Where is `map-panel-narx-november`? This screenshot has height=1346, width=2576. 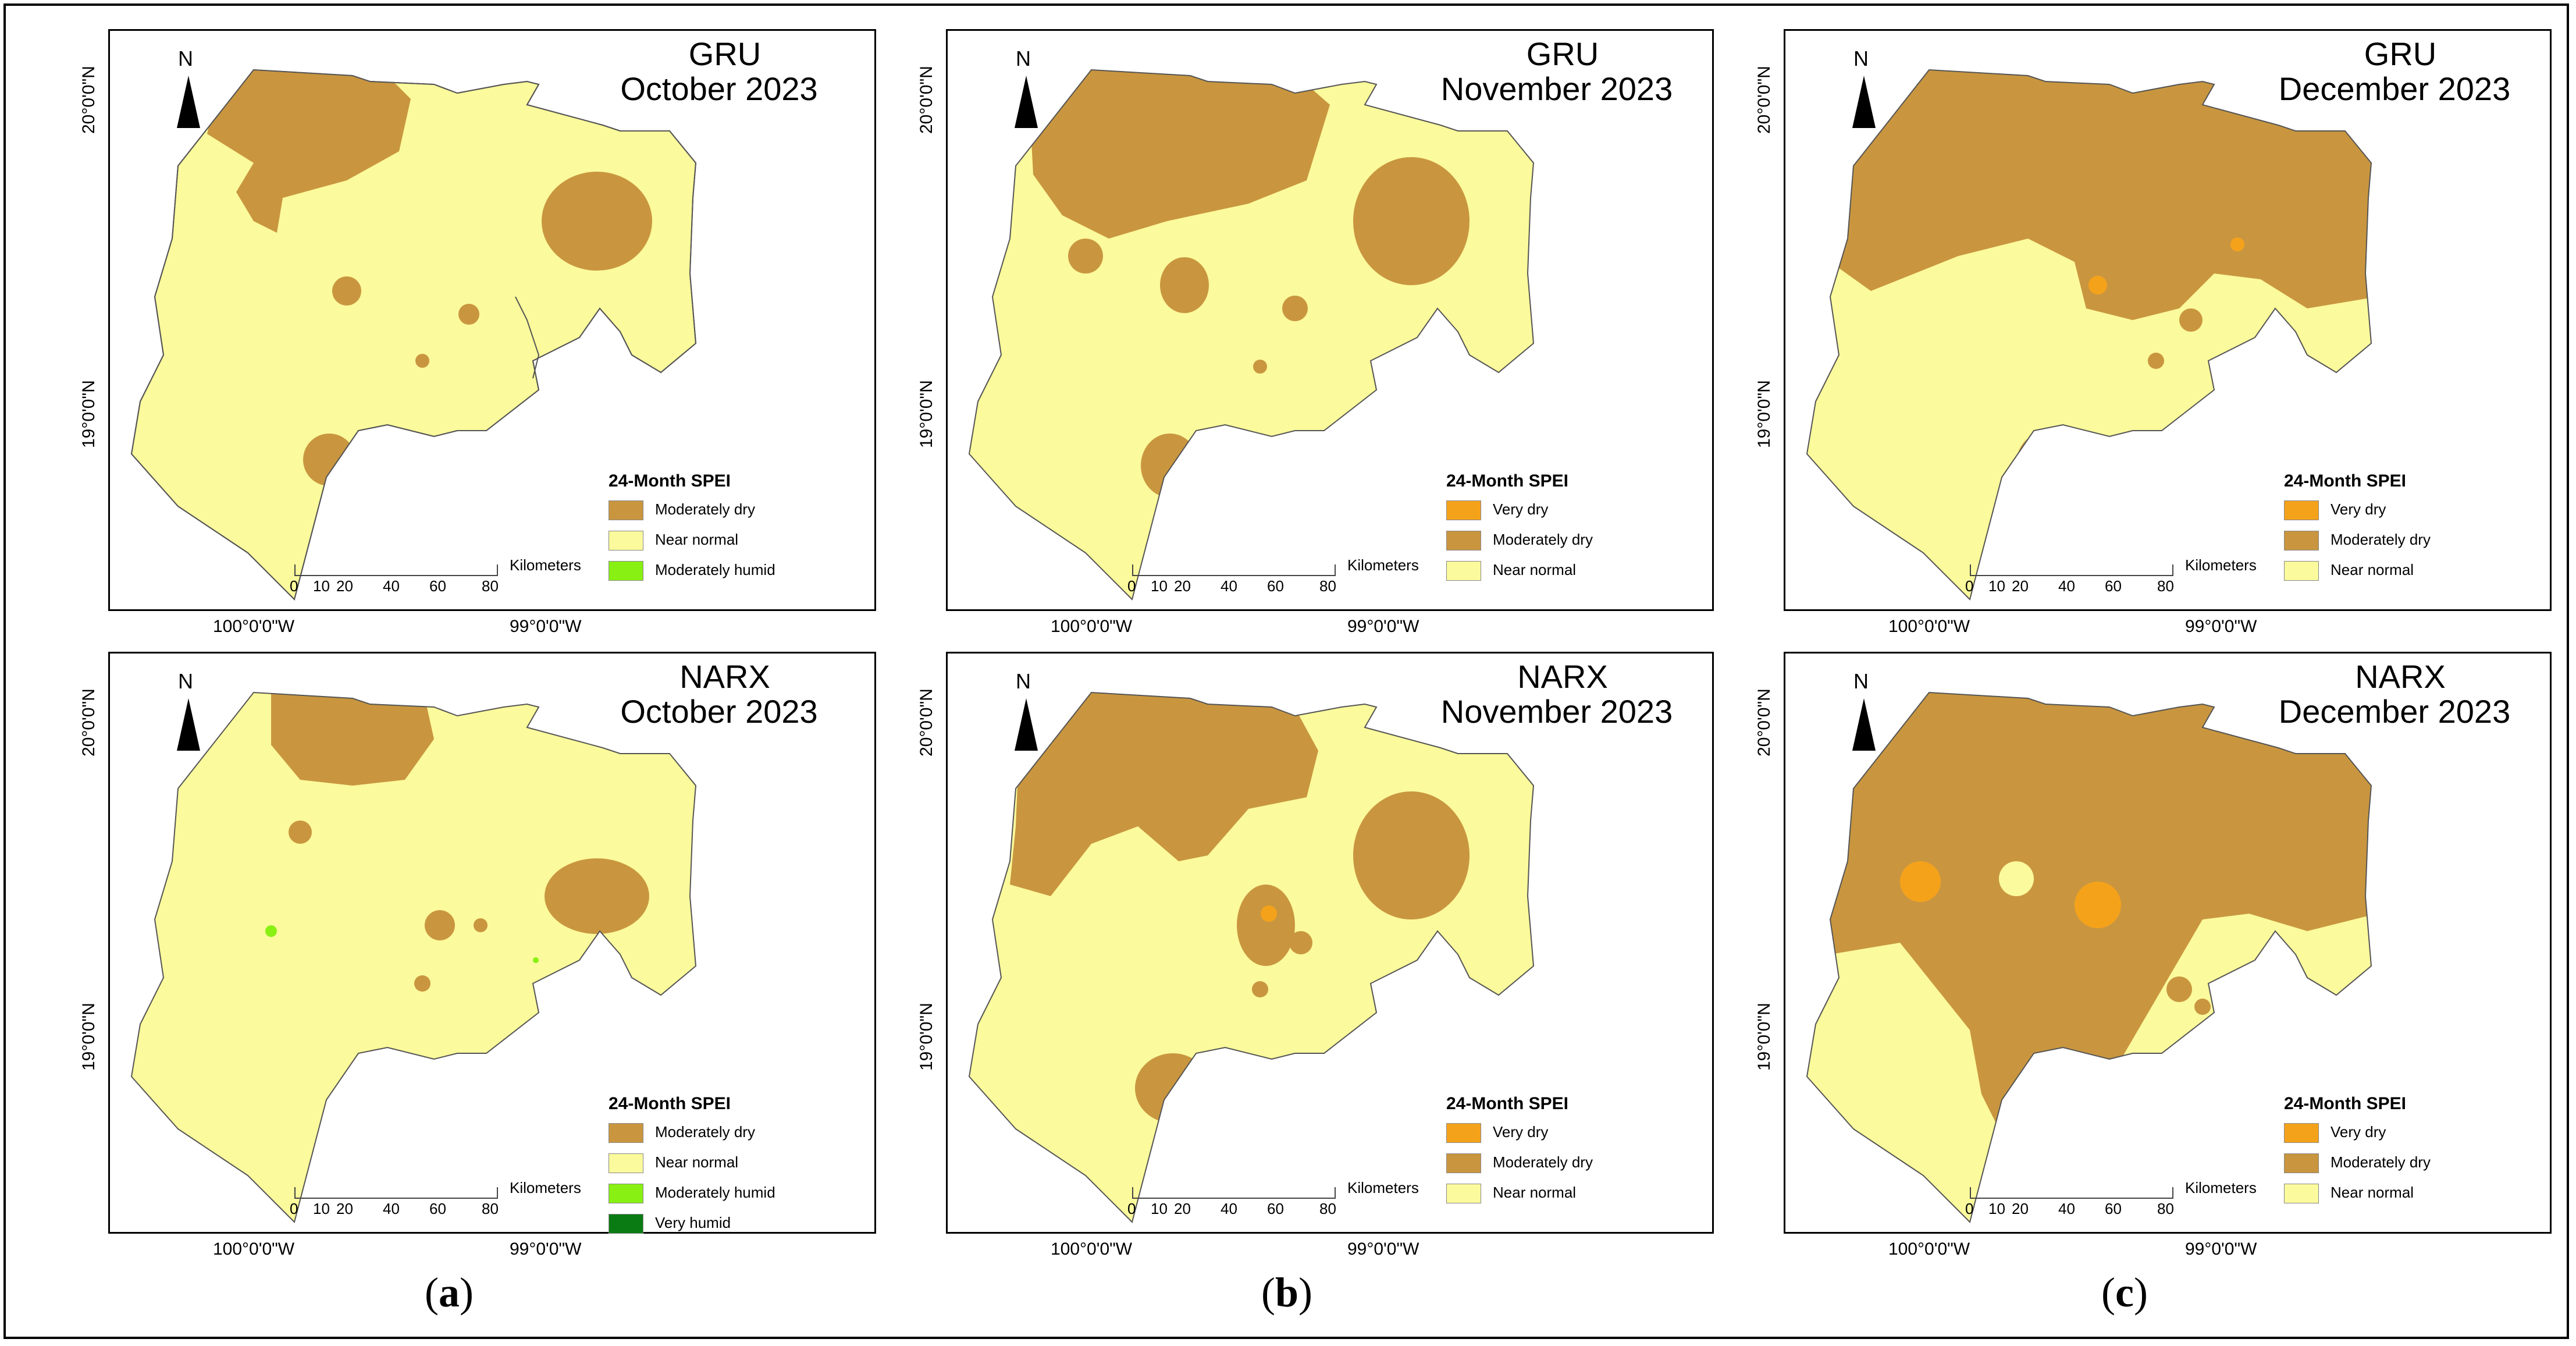 map-panel-narx-november is located at coordinates (1330, 943).